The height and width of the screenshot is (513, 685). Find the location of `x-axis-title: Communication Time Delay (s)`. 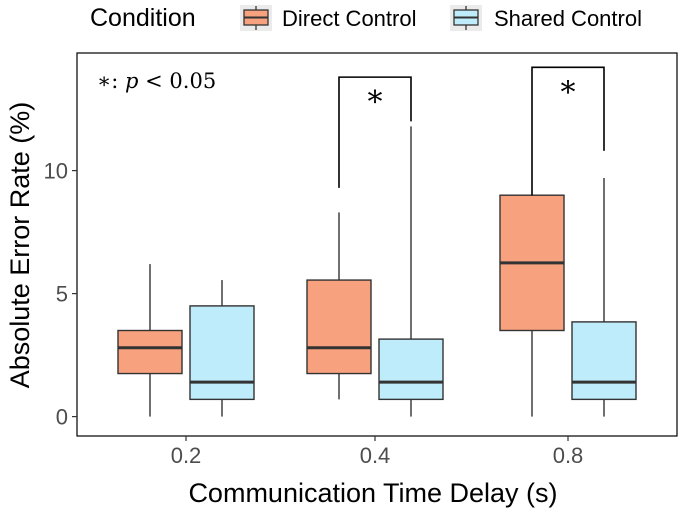

x-axis-title: Communication Time Delay (s) is located at coordinates (372, 493).